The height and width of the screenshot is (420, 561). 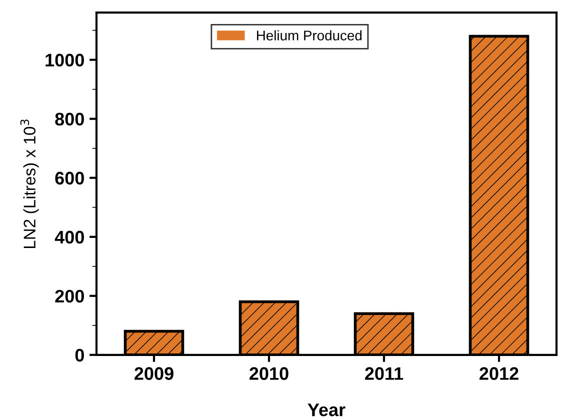 What do you see at coordinates (327, 410) in the screenshot?
I see `x-axis-title: Year` at bounding box center [327, 410].